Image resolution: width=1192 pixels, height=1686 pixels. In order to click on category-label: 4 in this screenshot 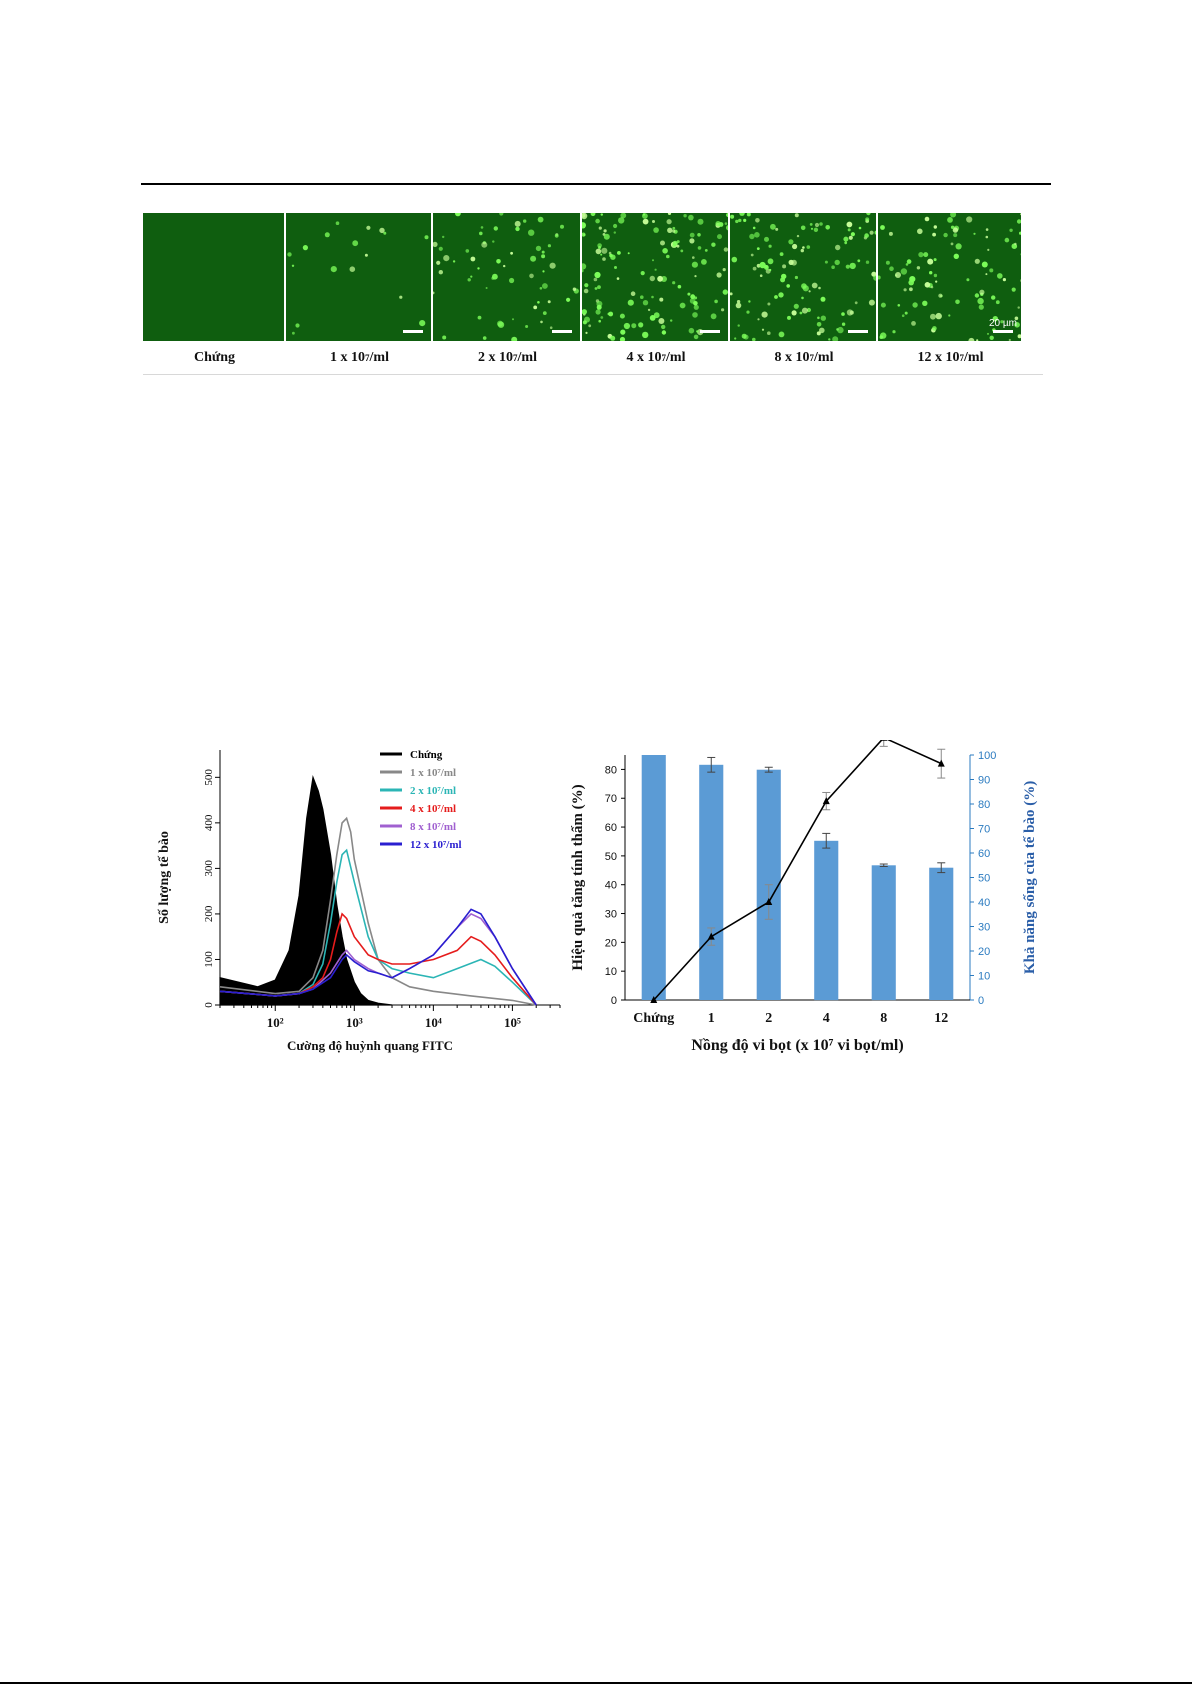, I will do `click(826, 1018)`.